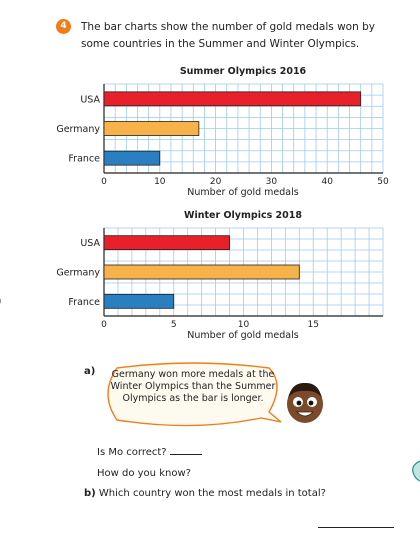 The height and width of the screenshot is (549, 420). I want to click on how-do-you-know-question: How do you know?, so click(144, 473).